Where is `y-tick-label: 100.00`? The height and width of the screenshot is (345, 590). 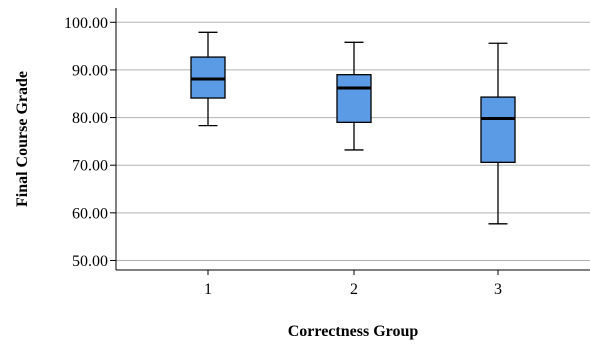 y-tick-label: 100.00 is located at coordinates (86, 23).